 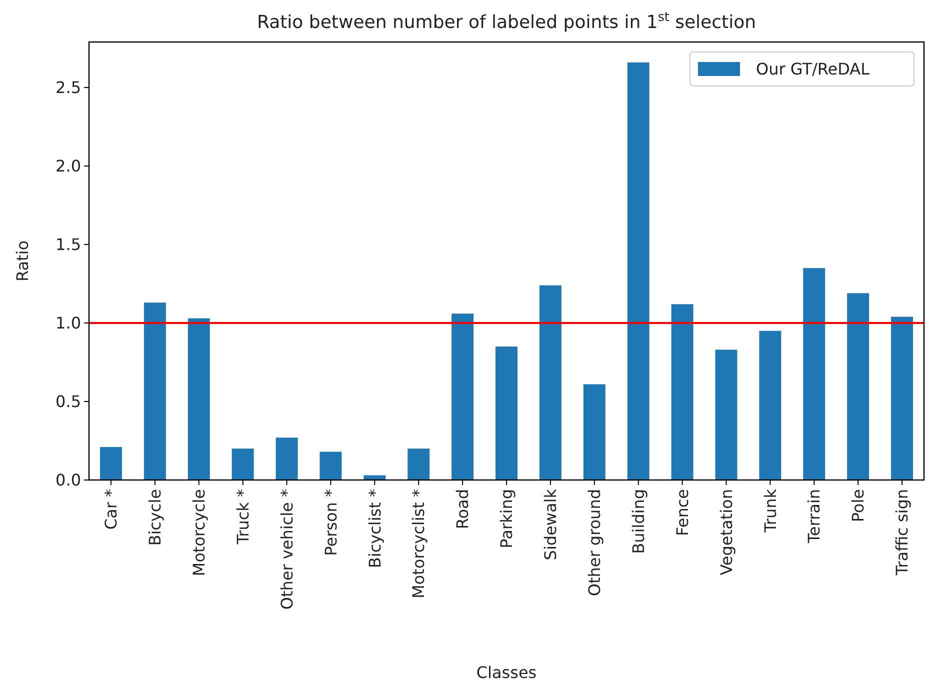 What do you see at coordinates (462, 509) in the screenshot?
I see `x-tick-label: Road` at bounding box center [462, 509].